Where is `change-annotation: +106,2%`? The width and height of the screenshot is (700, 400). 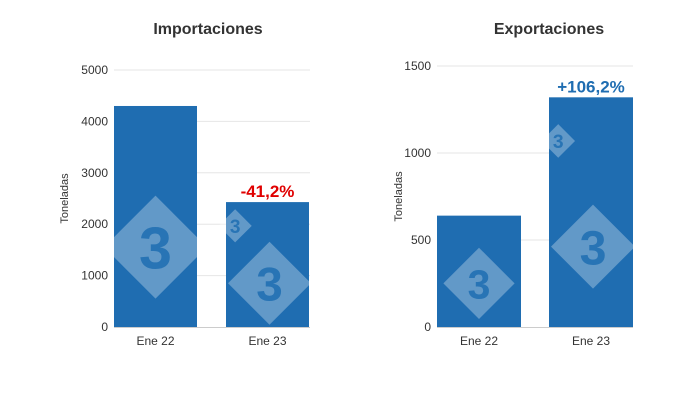
change-annotation: +106,2% is located at coordinates (591, 86).